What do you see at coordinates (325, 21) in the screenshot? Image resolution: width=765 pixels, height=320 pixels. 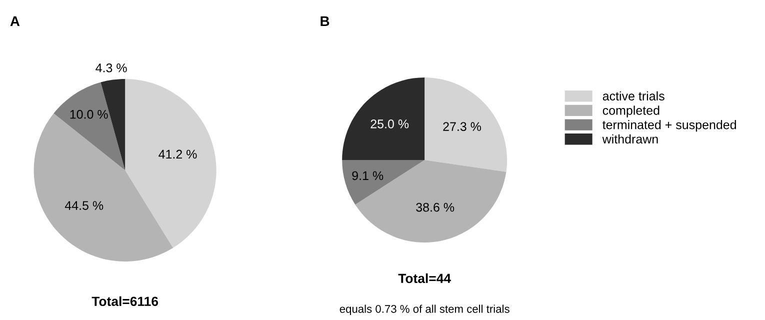 I see `chart-title: B` at bounding box center [325, 21].